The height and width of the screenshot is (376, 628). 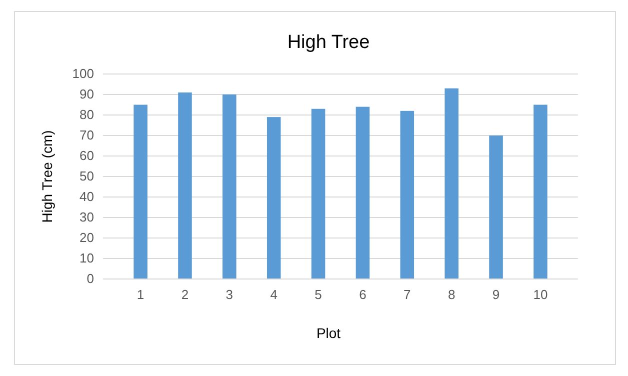 What do you see at coordinates (230, 294) in the screenshot?
I see `x-tick-label: 3` at bounding box center [230, 294].